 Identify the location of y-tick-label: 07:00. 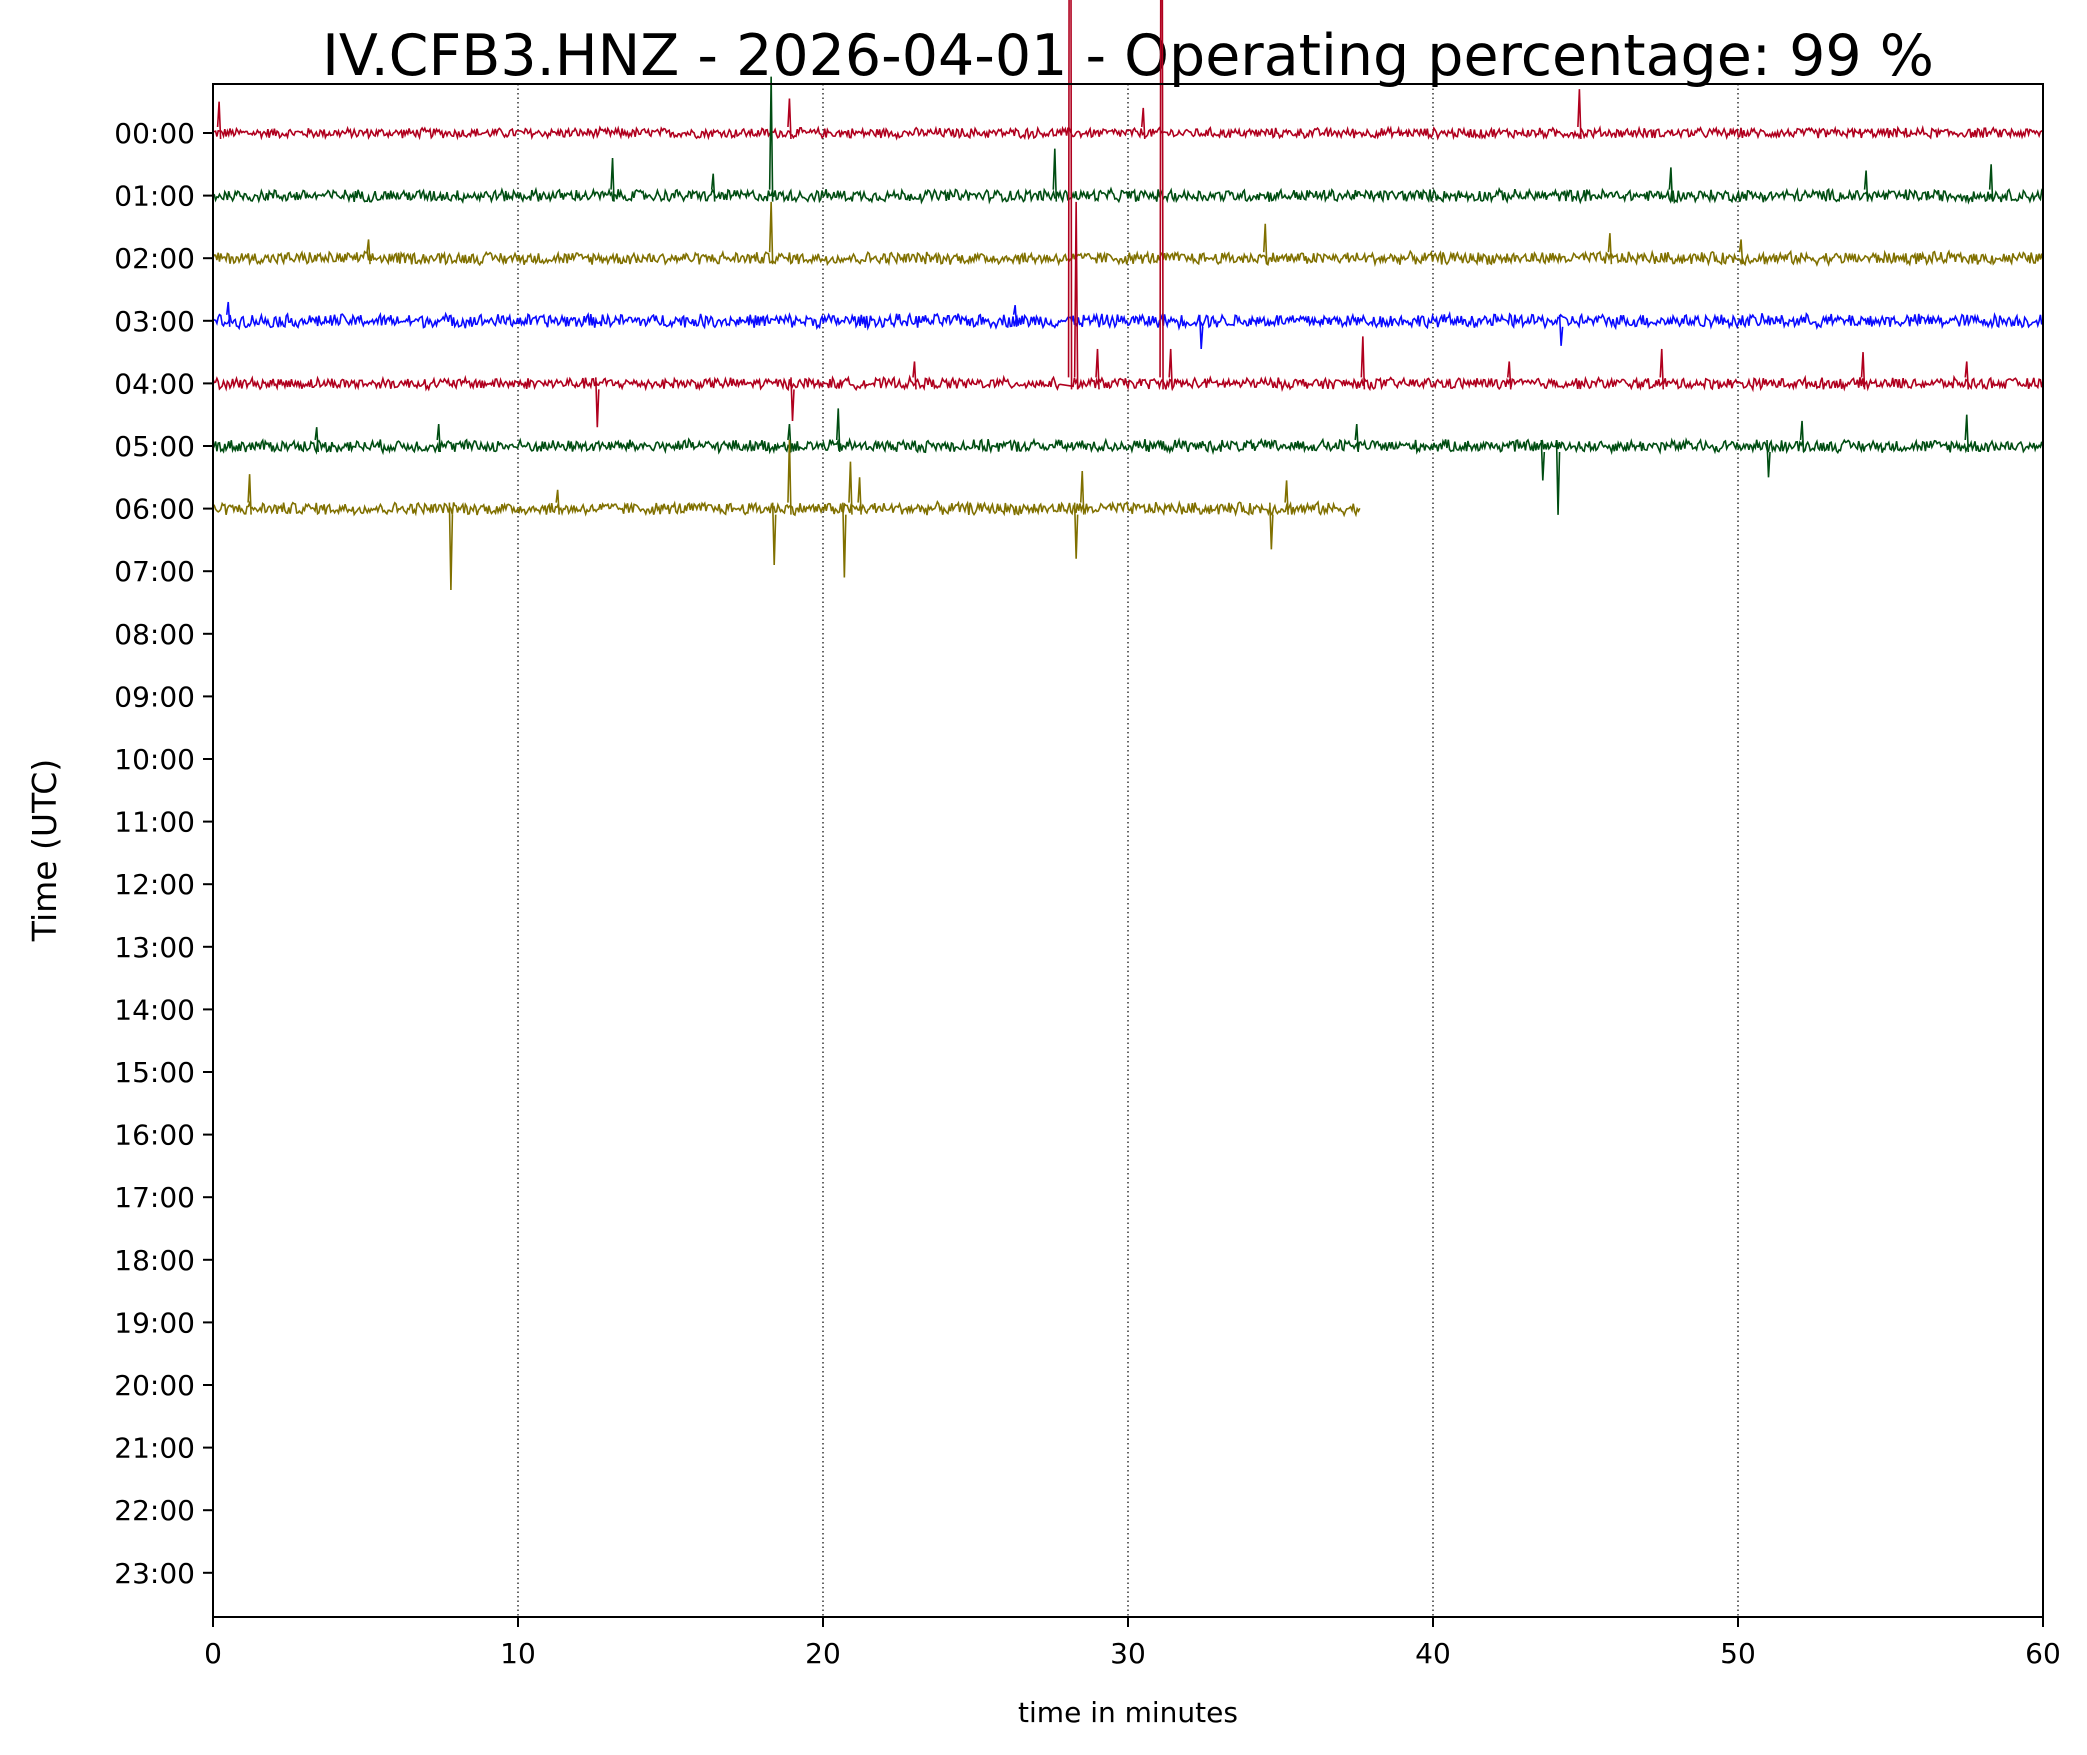
(154, 571).